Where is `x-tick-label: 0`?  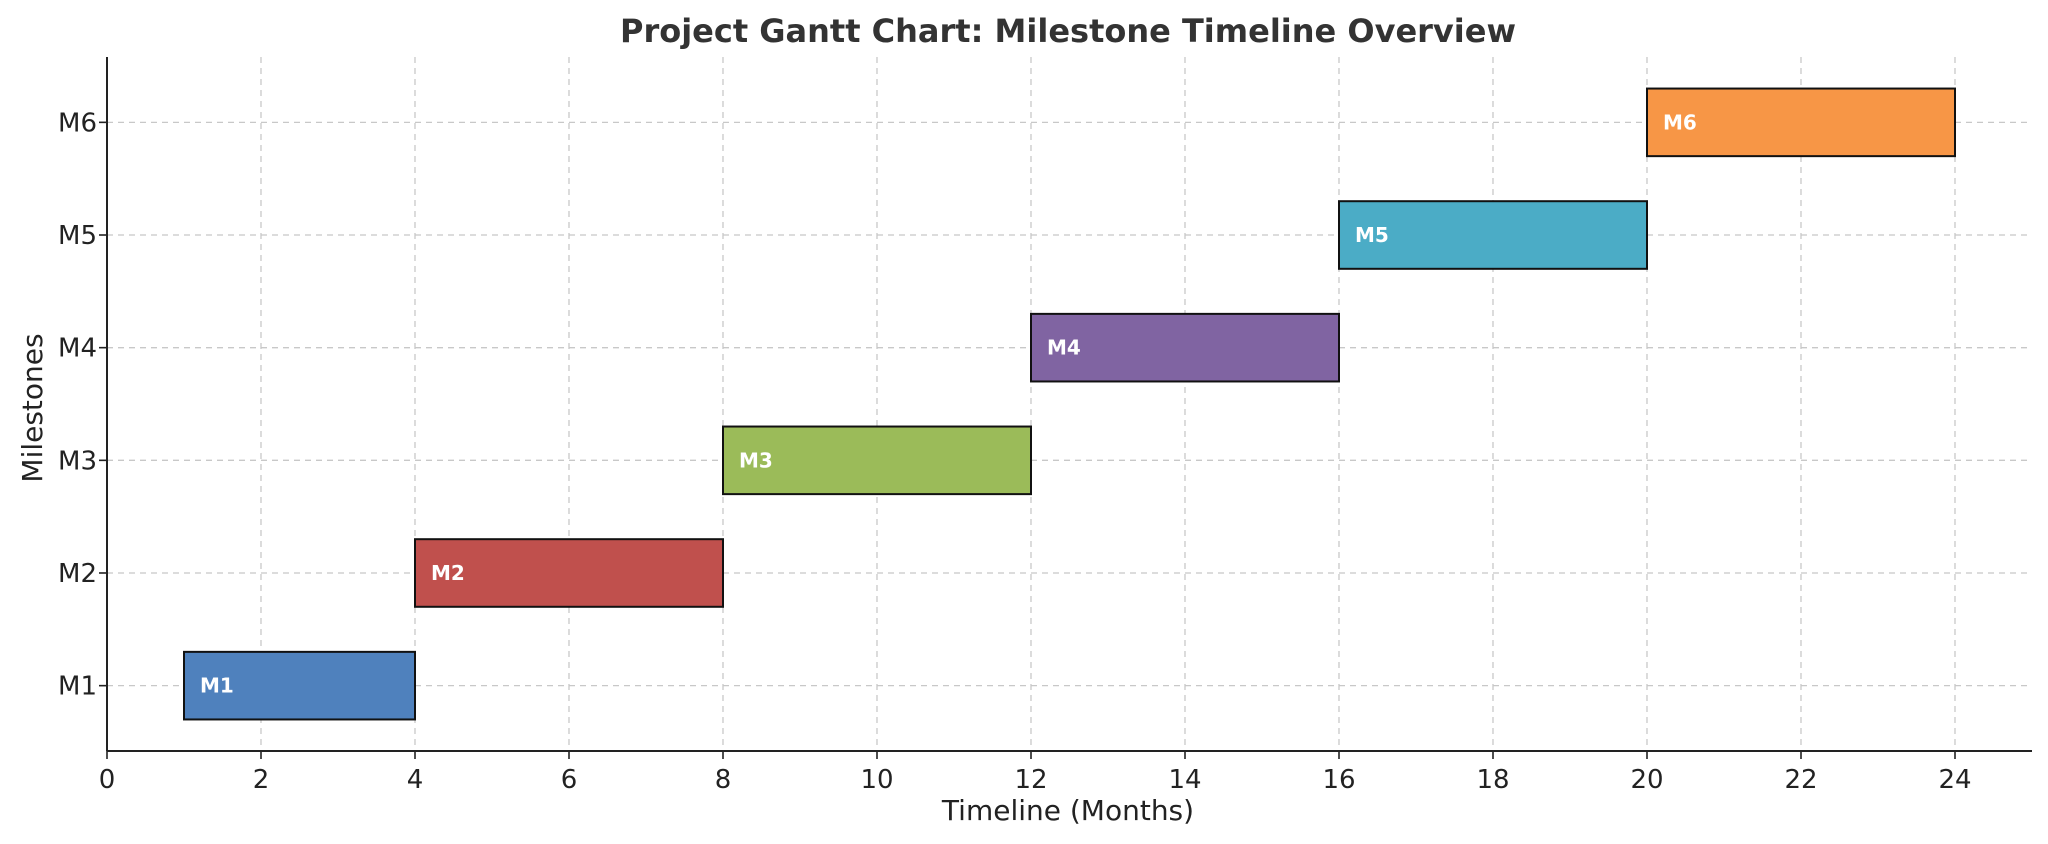 x-tick-label: 0 is located at coordinates (107, 780).